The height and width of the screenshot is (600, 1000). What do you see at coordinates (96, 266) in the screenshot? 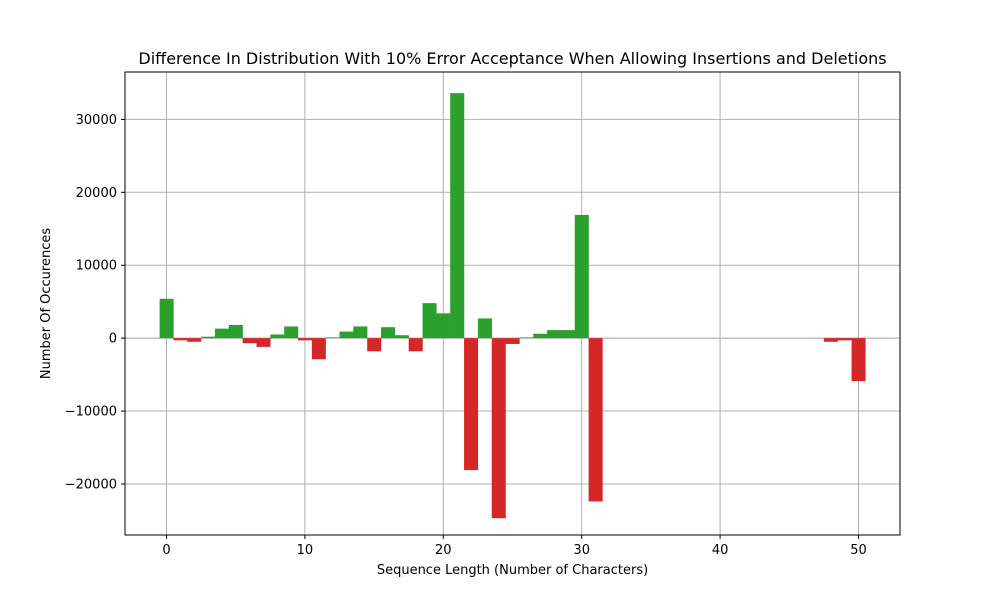
I see `y-tick-label: 10000` at bounding box center [96, 266].